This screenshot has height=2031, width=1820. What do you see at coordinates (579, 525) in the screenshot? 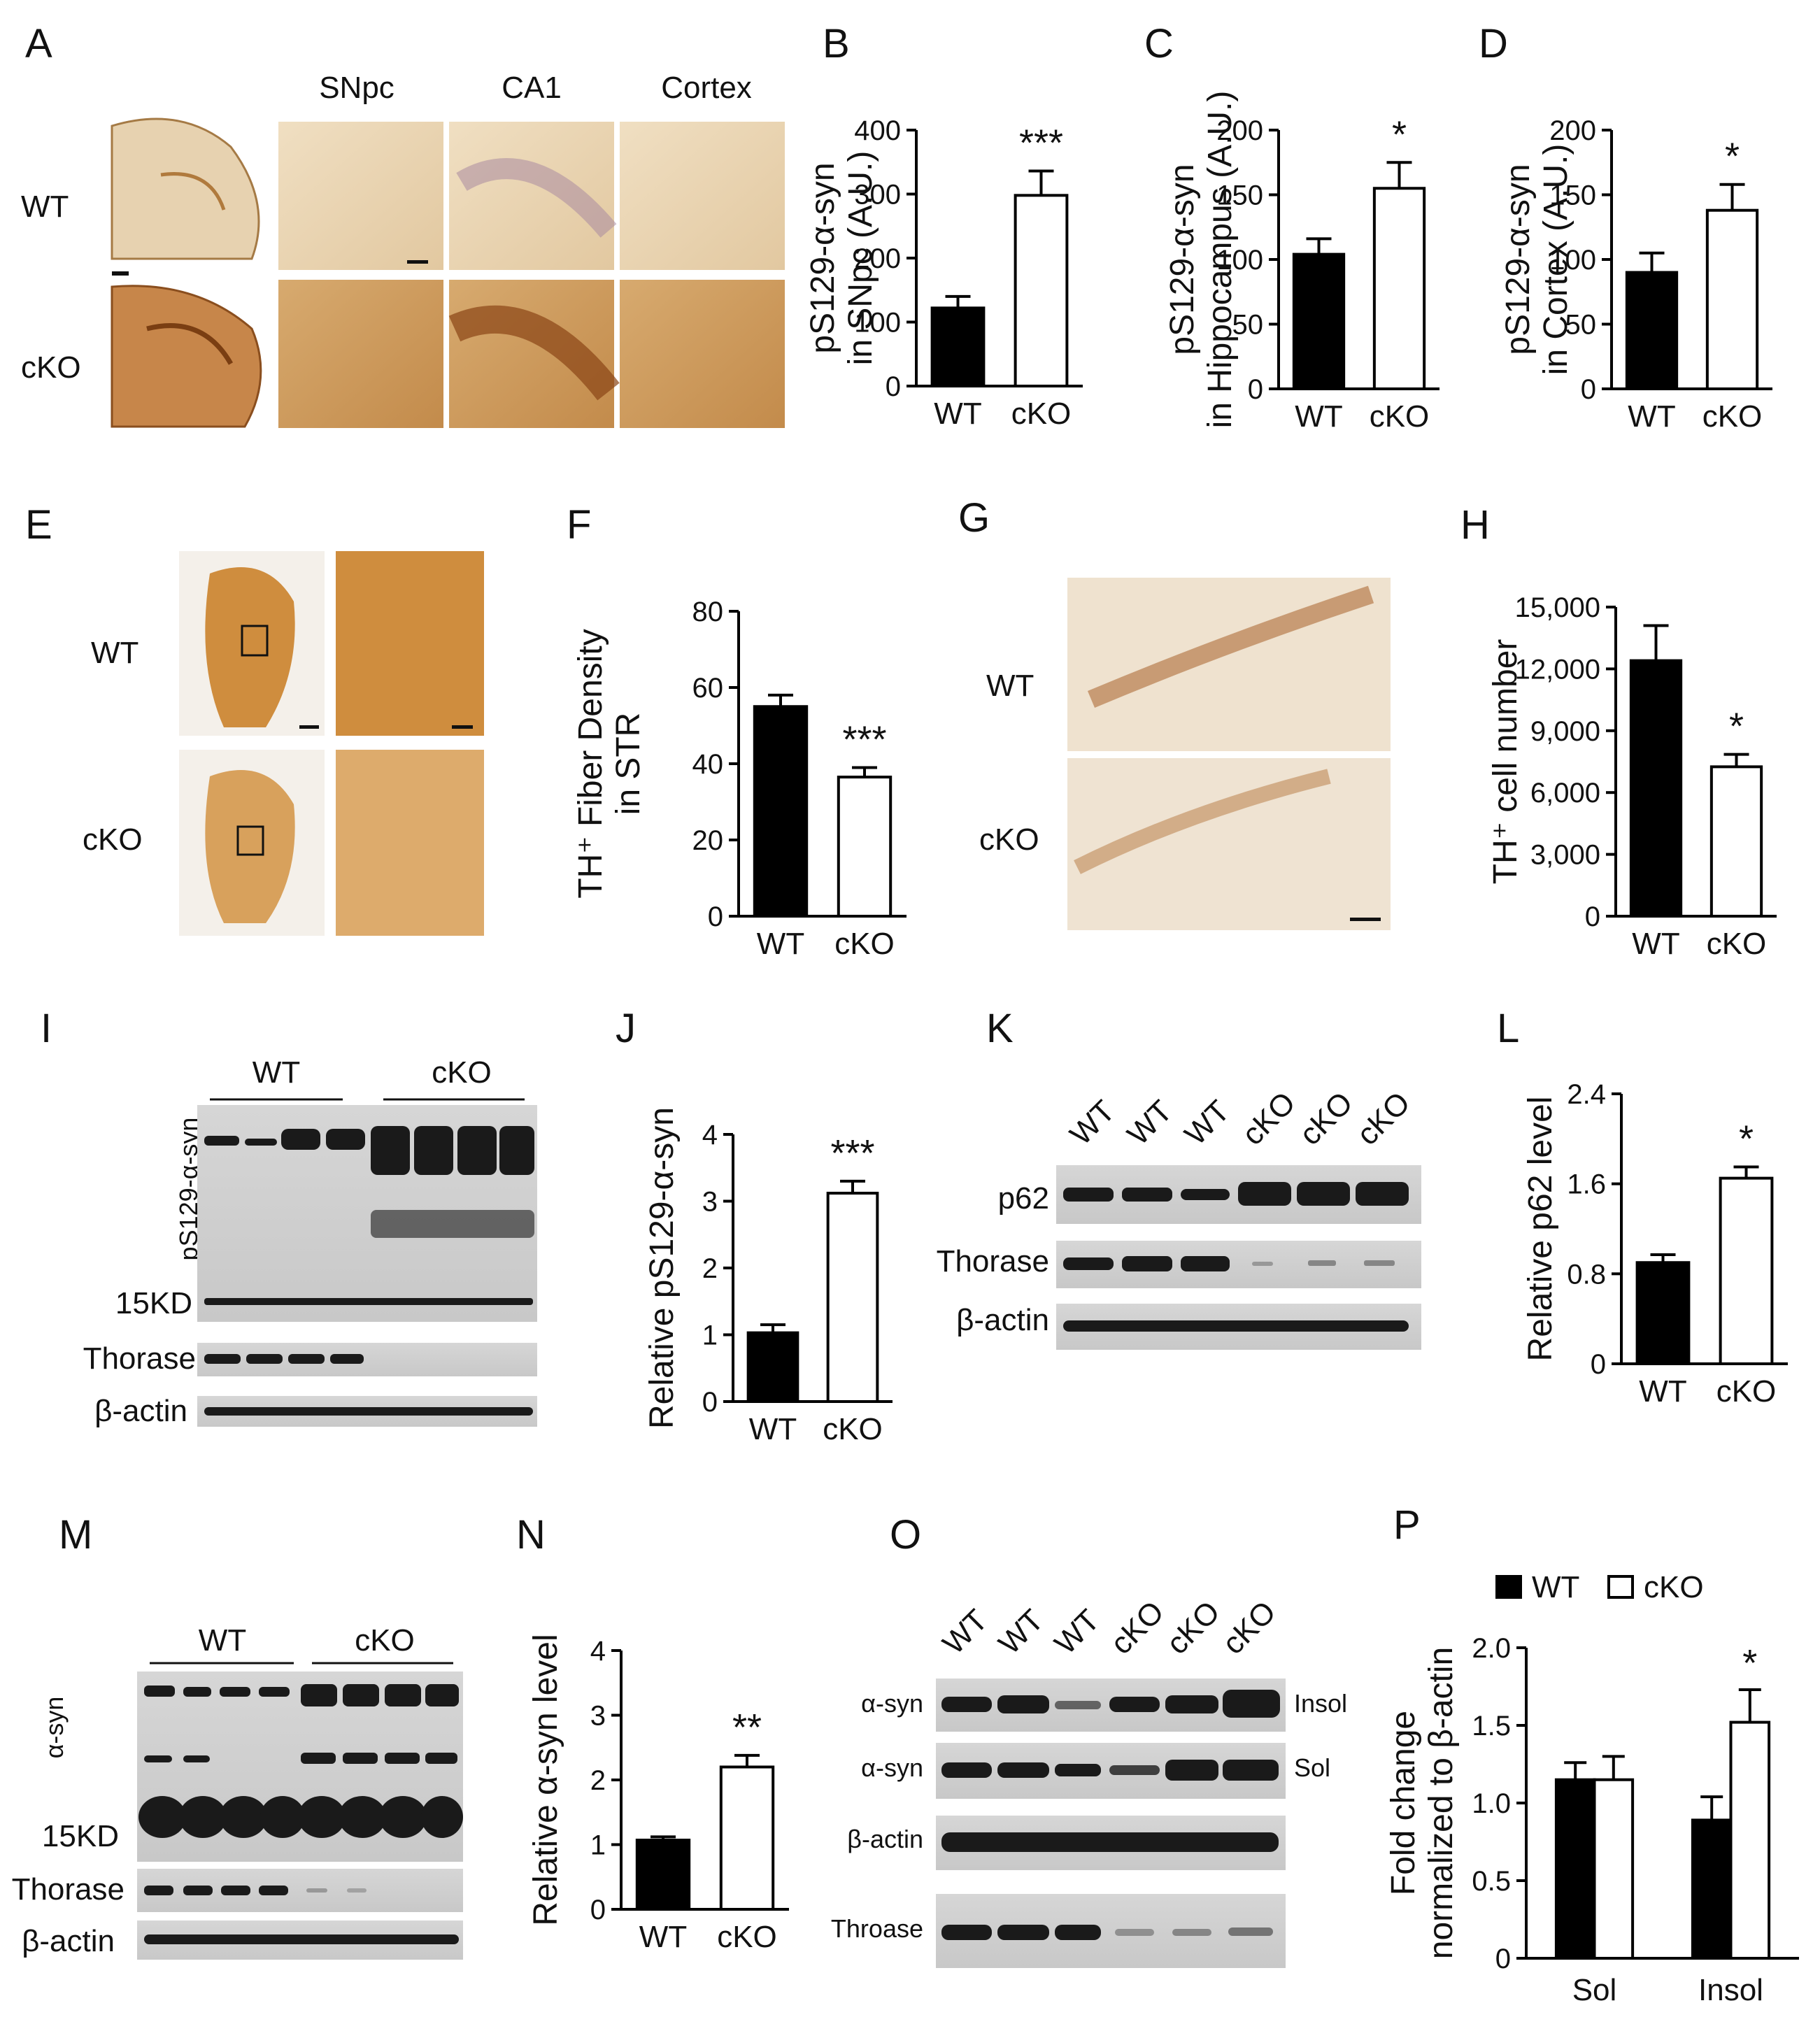
I see `panel-label-f: F` at bounding box center [579, 525].